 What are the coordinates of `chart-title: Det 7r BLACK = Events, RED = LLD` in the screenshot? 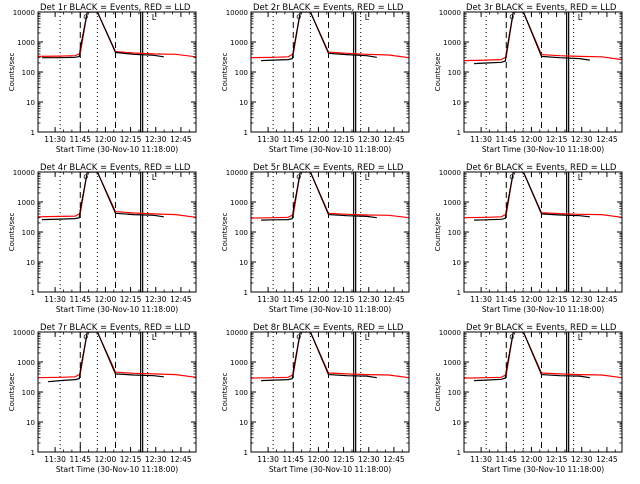 It's located at (115, 328).